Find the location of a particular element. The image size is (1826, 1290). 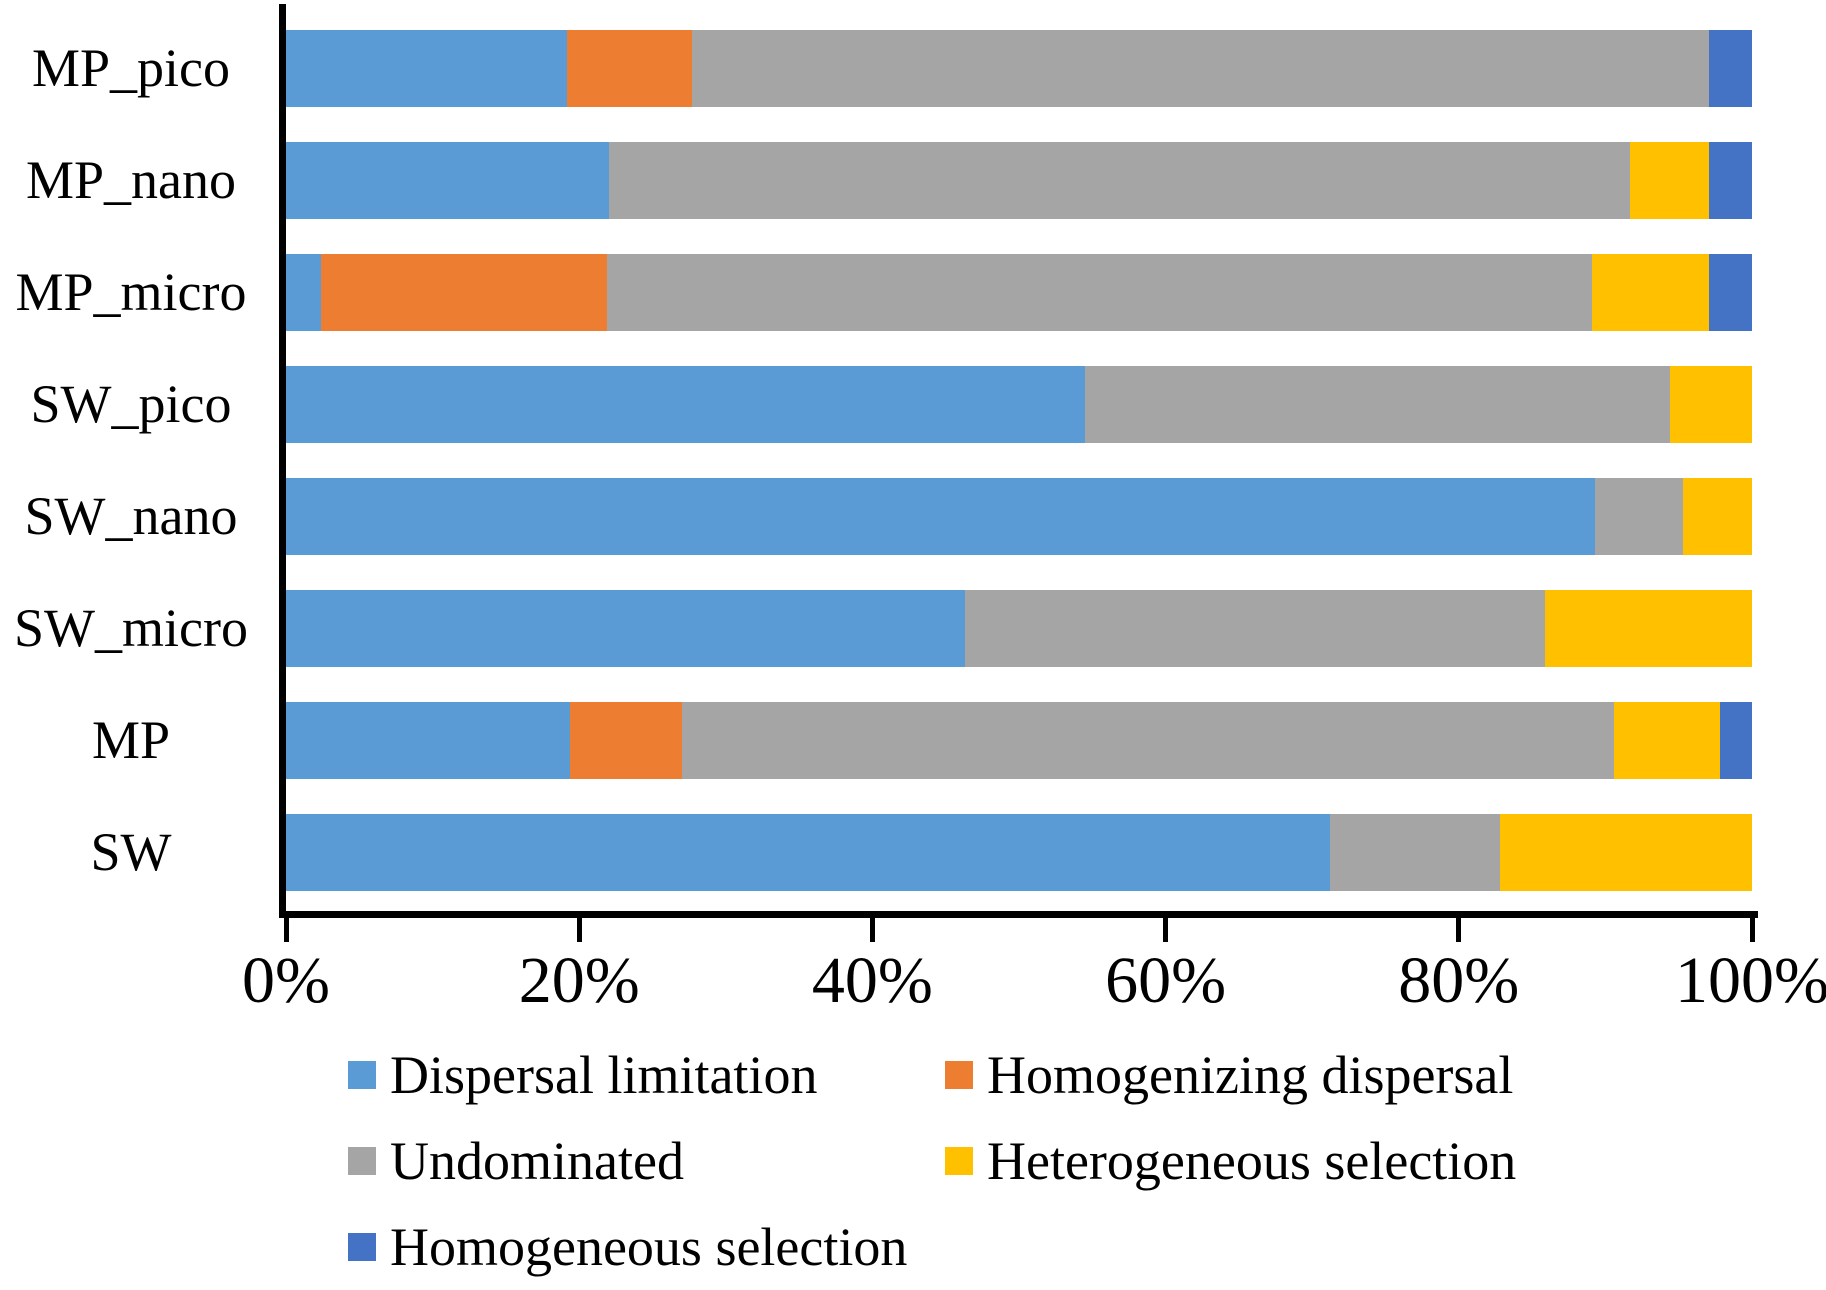

x-axis-tick-label: 40% is located at coordinates (872, 980).